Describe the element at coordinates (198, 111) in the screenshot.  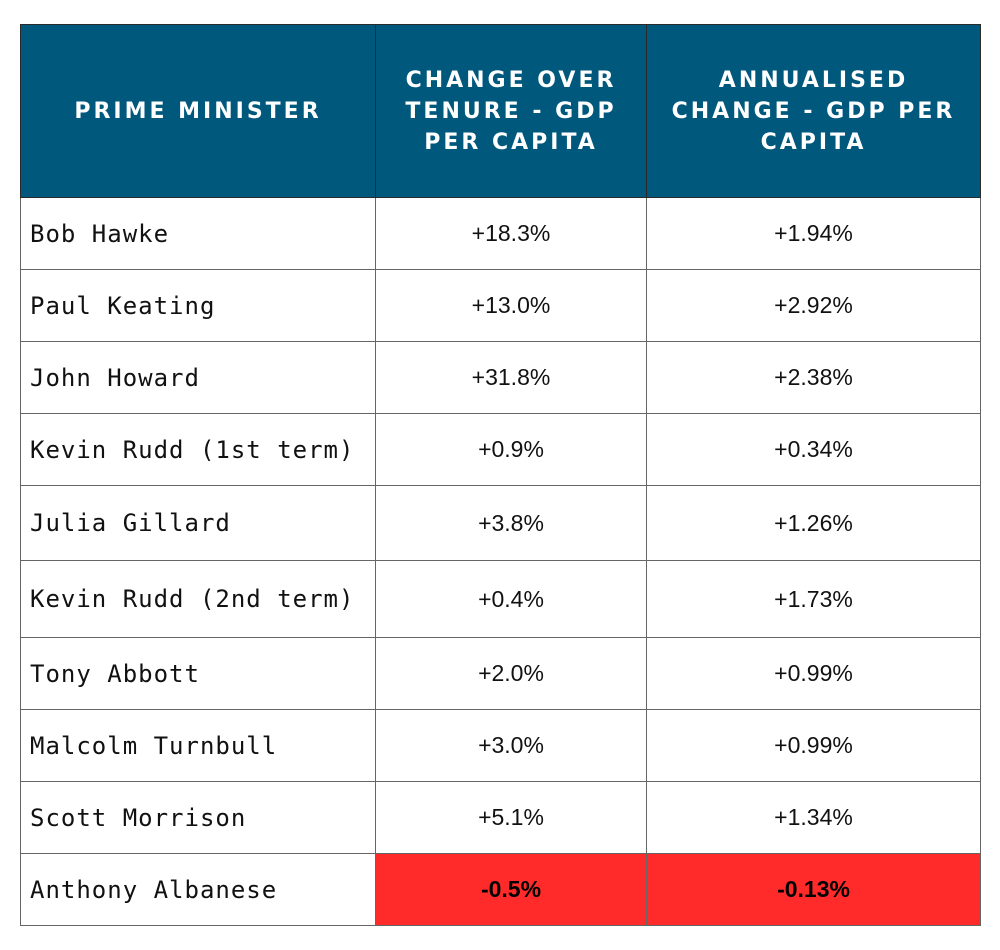
I see `header-prime-minister: PRIME MINISTER` at that location.